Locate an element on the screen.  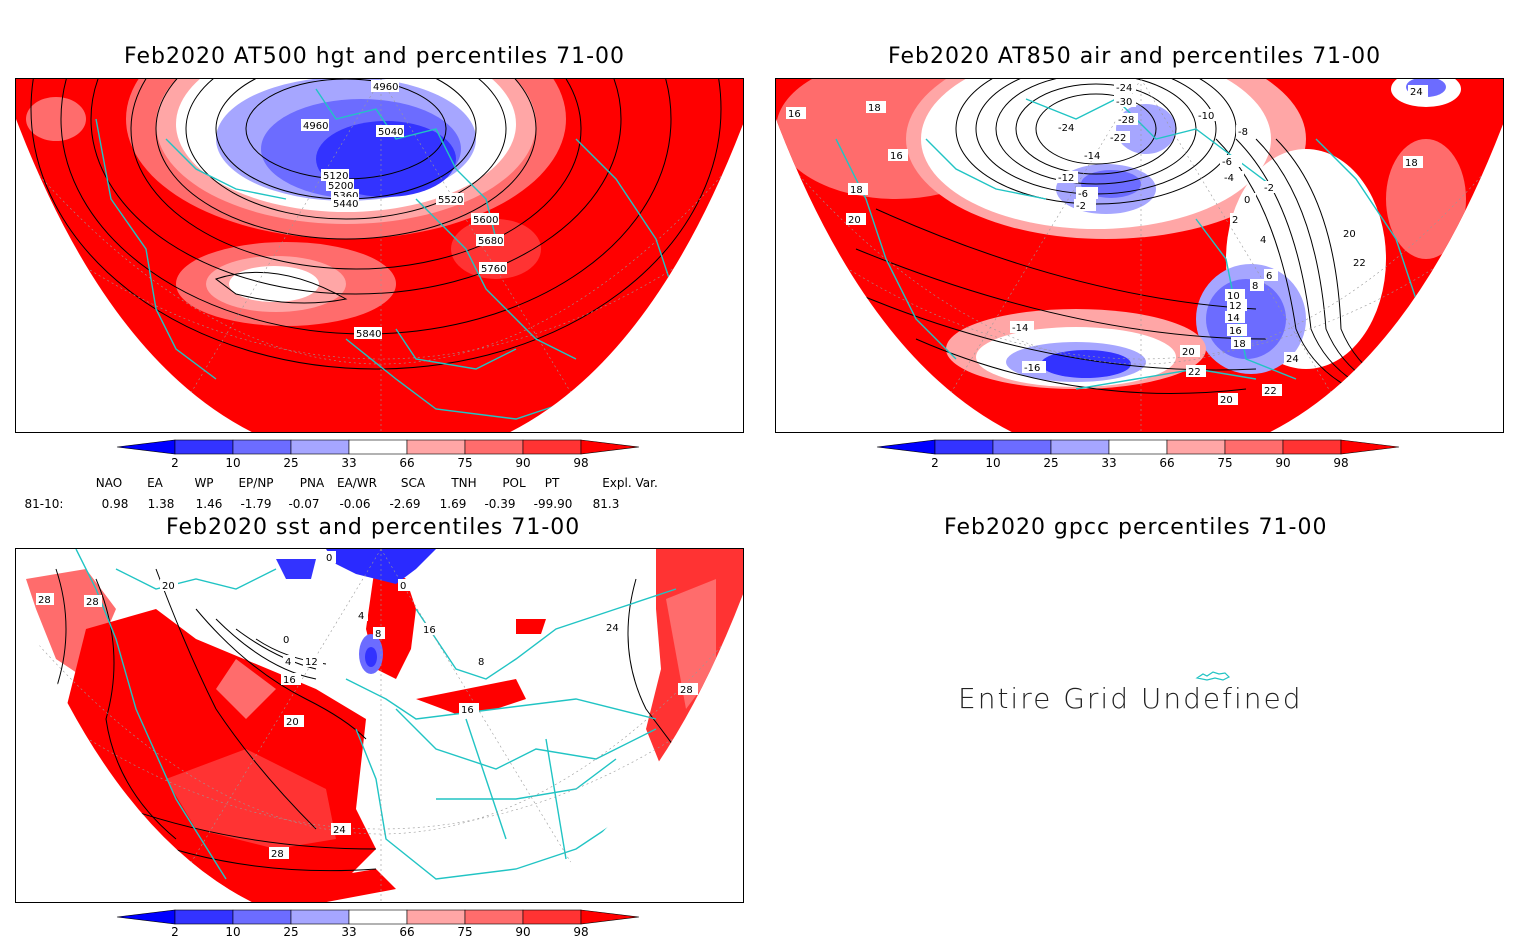
svg-text: 5680 is located at coordinates (490, 241).